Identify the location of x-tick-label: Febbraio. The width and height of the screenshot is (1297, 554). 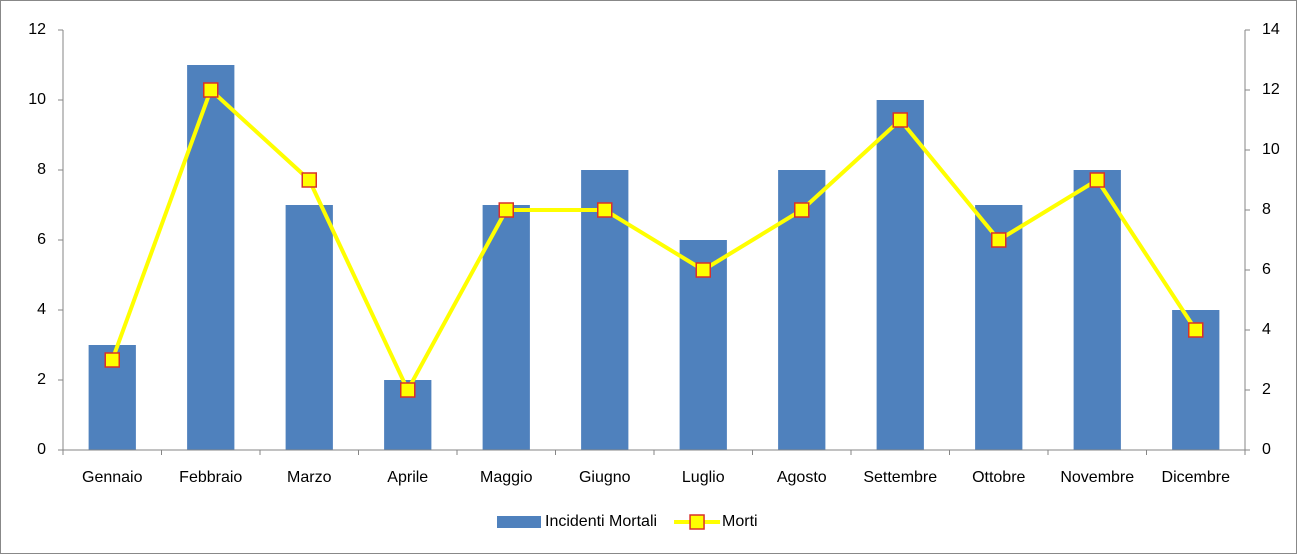
(210, 477).